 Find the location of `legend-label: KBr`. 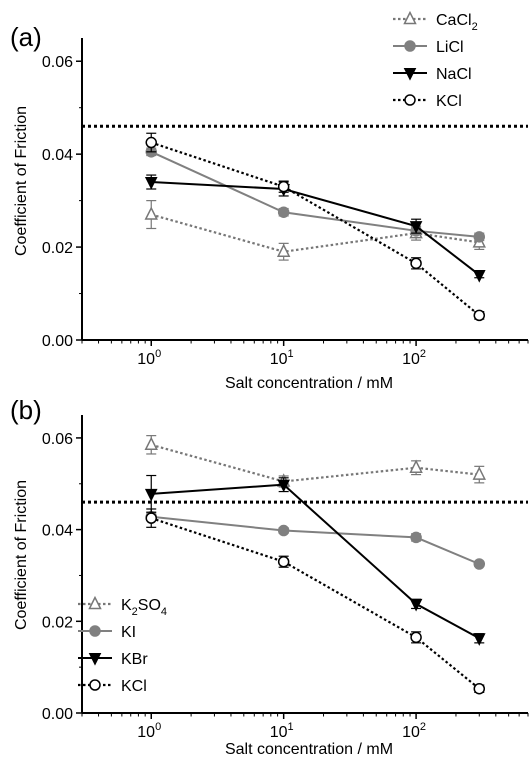

legend-label: KBr is located at coordinates (134, 659).